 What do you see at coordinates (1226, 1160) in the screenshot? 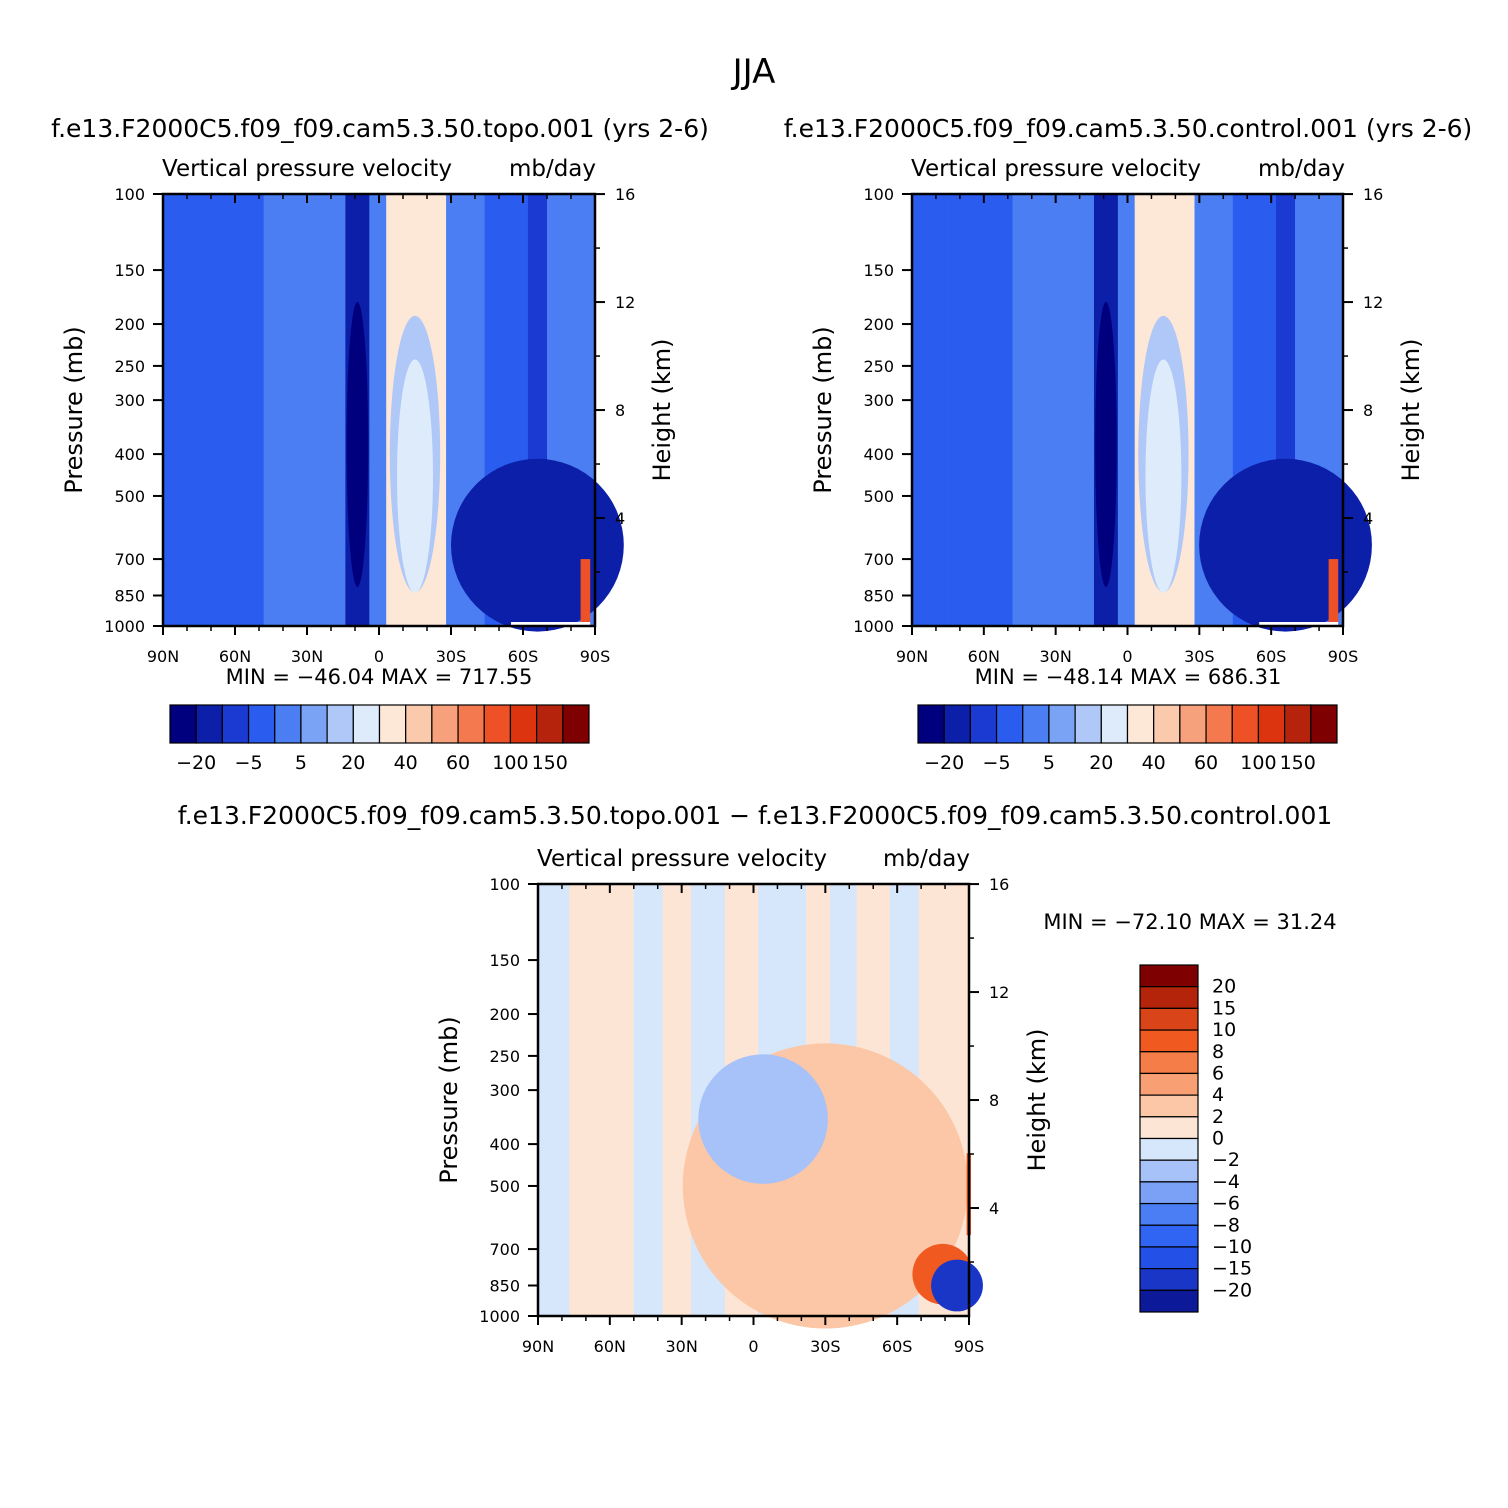
I see `colorbar-label: −2` at bounding box center [1226, 1160].